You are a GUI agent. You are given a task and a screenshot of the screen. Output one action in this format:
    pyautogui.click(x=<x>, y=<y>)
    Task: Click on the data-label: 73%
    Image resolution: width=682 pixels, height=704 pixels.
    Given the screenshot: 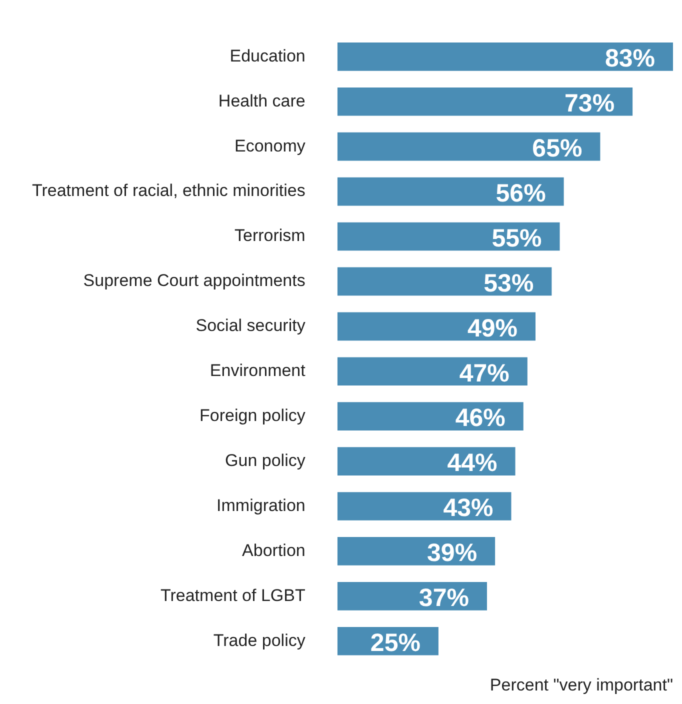 What is the action you would take?
    pyautogui.click(x=589, y=104)
    